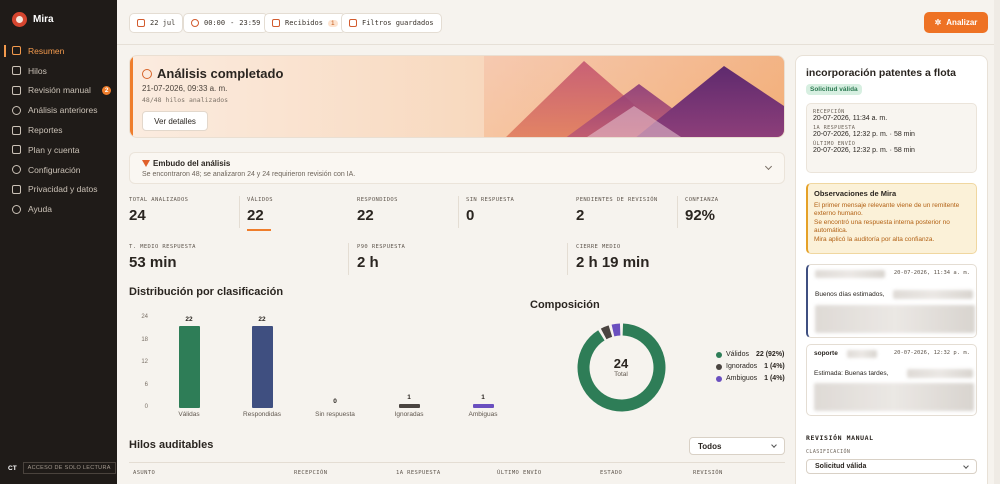 Image resolution: width=1000 pixels, height=484 pixels. Describe the element at coordinates (206, 292) in the screenshot. I see `distribution-title: Distribución por clasificación` at that location.